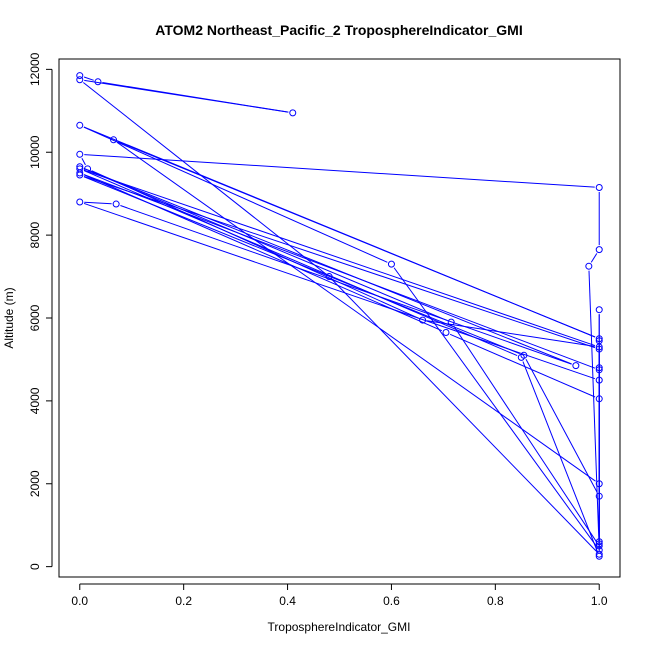  I want to click on y-axis: 0 2000 4000 6000 8000 10000 12000, so click(40, 311).